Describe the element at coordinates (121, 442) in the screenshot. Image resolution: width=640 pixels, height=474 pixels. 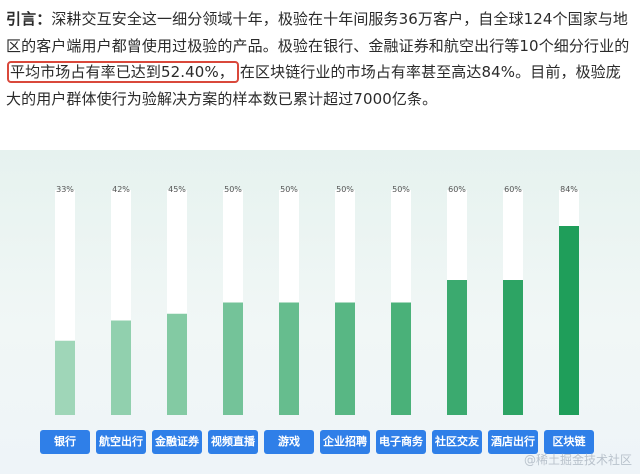
I see `category-button: 航空出行` at that location.